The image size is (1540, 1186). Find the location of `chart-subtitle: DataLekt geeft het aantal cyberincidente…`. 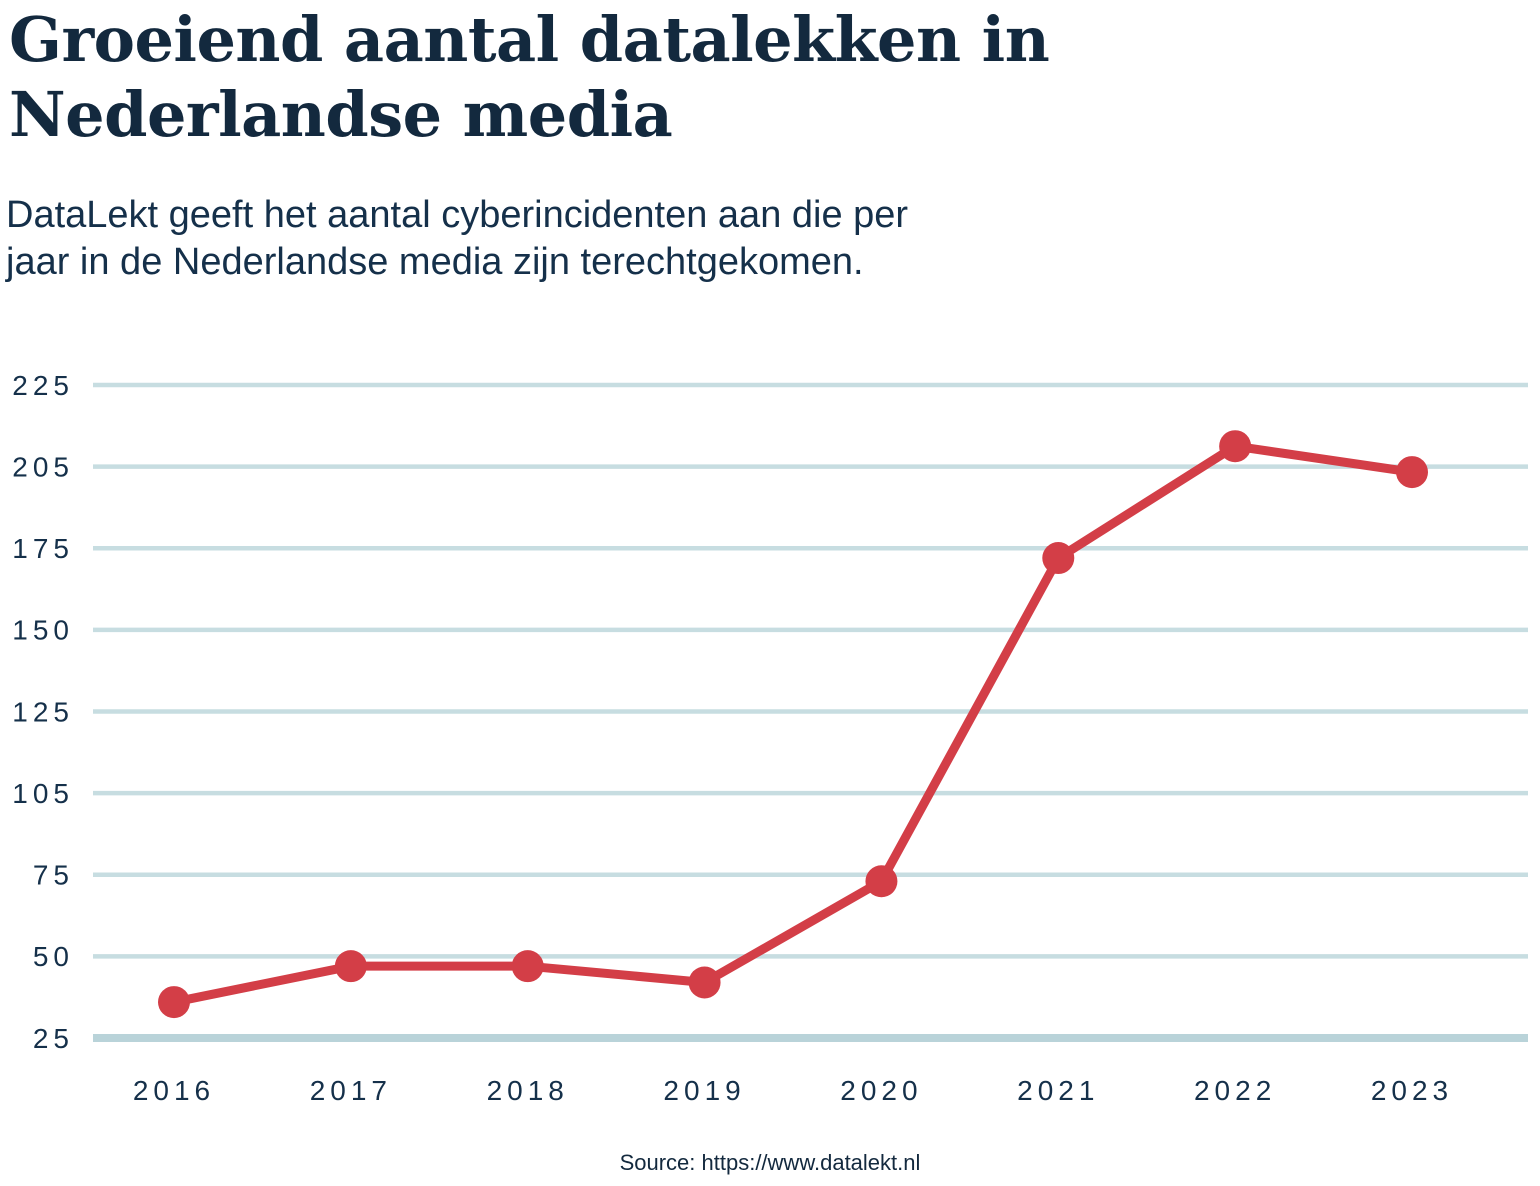

chart-subtitle: DataLekt geeft het aantal cyberincidente… is located at coordinates (457, 239).